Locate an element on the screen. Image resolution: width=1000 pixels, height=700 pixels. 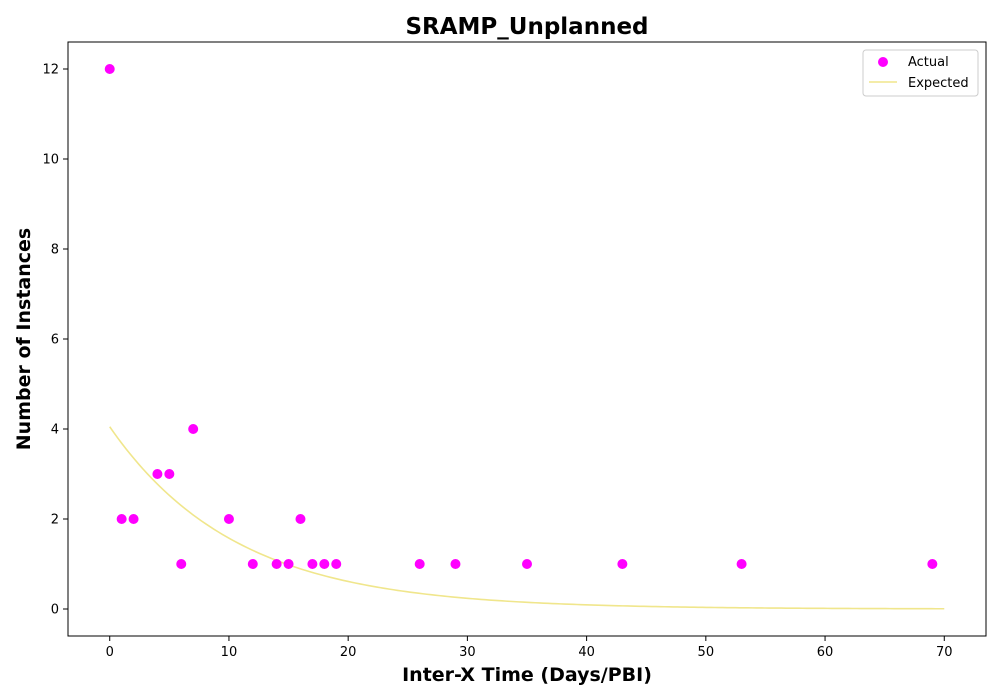
x-tick-label: 0 is located at coordinates (110, 652).